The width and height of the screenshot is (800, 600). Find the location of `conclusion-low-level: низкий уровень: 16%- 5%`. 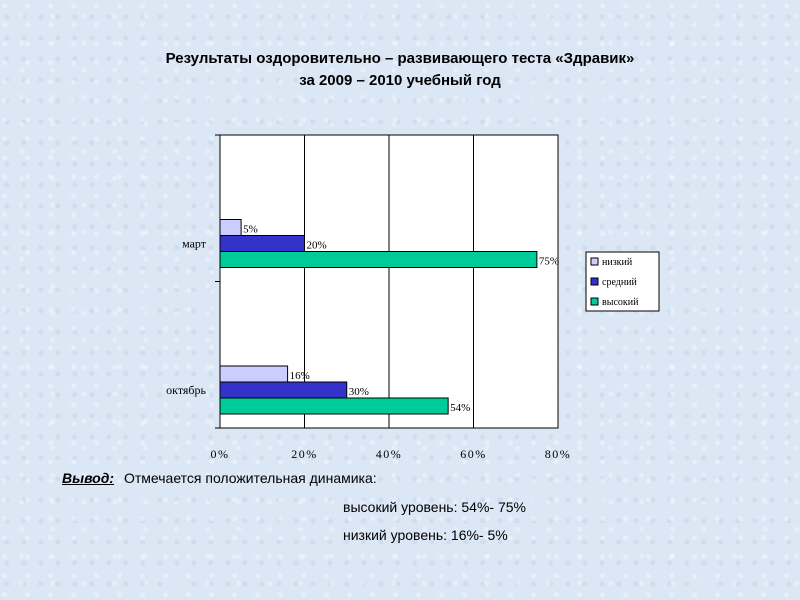

conclusion-low-level: низкий уровень: 16%- 5% is located at coordinates (425, 535).